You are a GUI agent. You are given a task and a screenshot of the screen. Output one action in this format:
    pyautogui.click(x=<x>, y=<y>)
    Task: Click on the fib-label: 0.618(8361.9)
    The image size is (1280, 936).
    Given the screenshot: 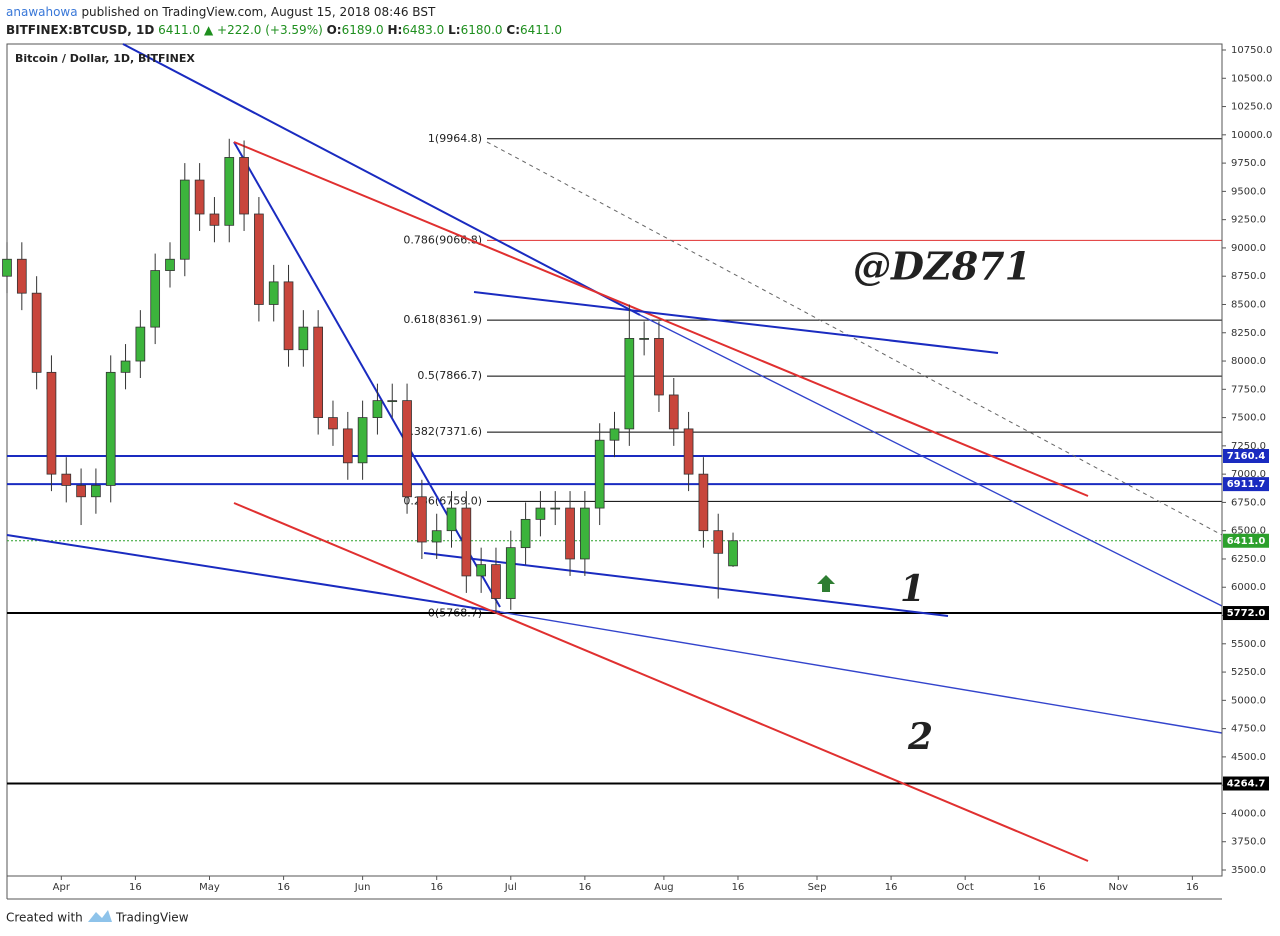 What is the action you would take?
    pyautogui.click(x=442, y=319)
    